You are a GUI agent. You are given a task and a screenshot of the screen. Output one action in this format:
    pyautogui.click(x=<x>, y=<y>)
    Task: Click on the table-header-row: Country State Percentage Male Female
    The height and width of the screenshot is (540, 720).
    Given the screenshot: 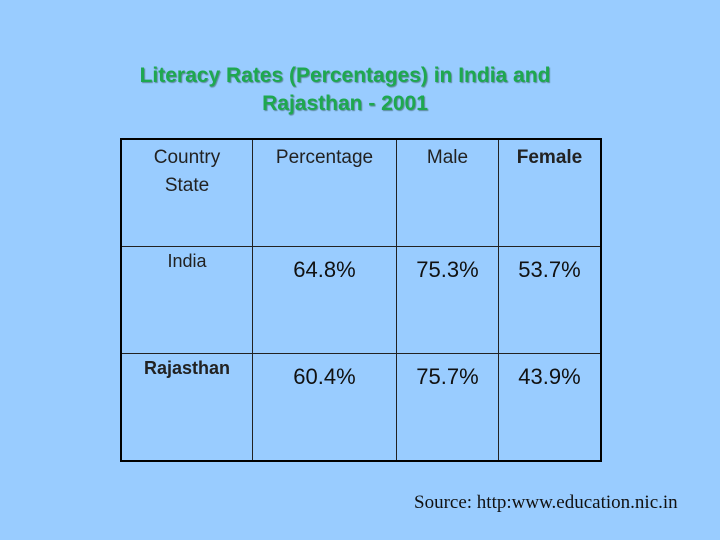 What is the action you would take?
    pyautogui.click(x=361, y=192)
    